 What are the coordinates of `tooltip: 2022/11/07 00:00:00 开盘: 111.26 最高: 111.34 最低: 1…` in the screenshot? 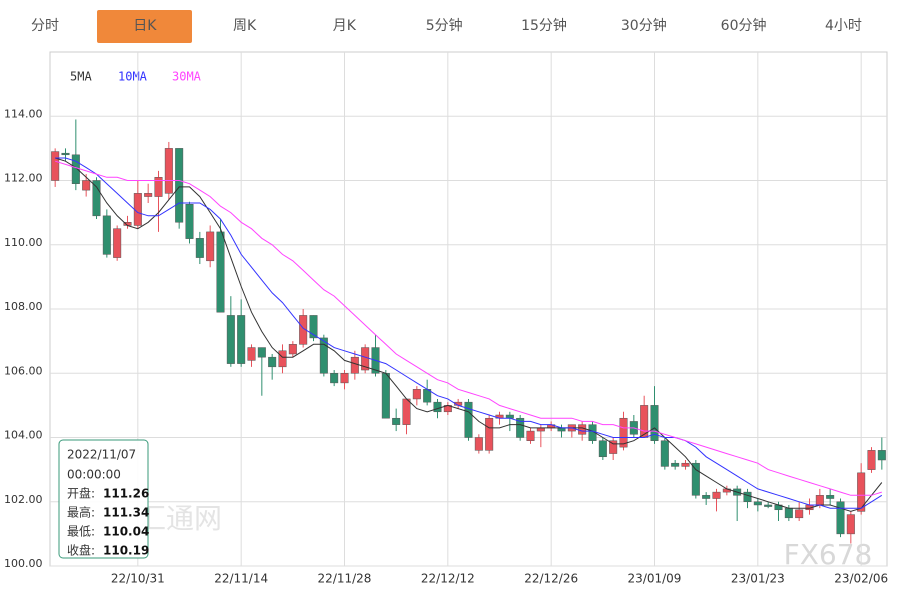 It's located at (103, 499).